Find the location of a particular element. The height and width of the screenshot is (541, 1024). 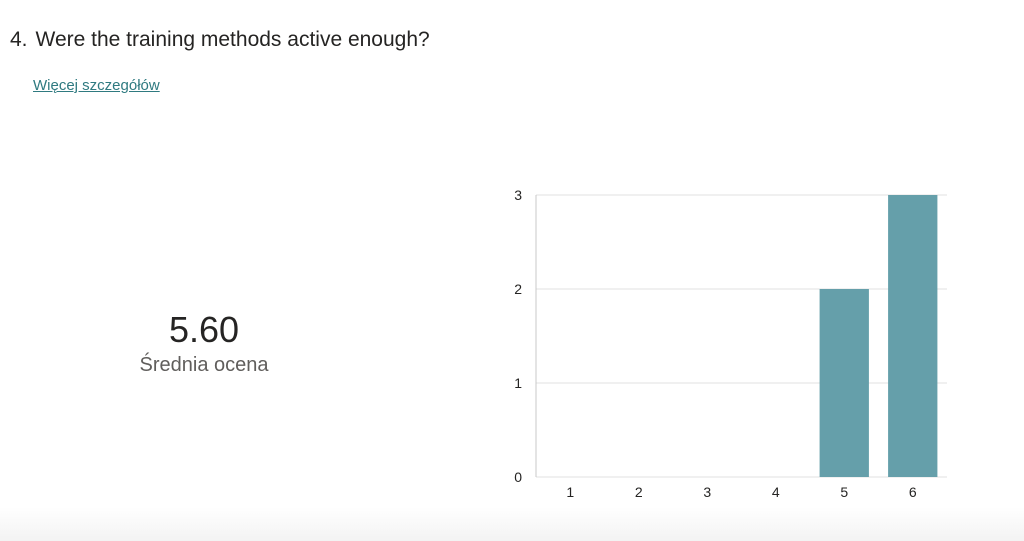

average-rating: 5.60 Średnia ocena is located at coordinates (204, 342).